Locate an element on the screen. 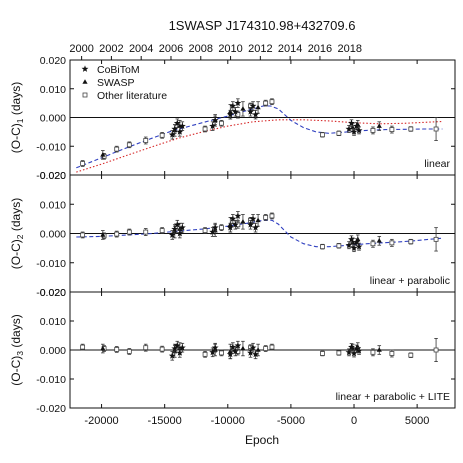  x-axis-label: Epoch is located at coordinates (262, 440).